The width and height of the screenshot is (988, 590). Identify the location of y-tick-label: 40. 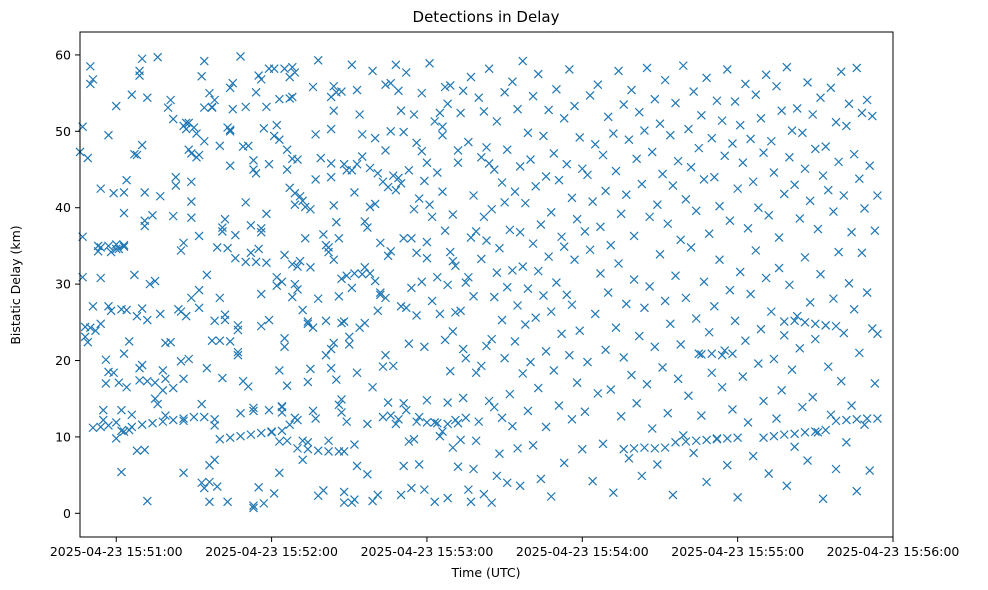
(63, 207).